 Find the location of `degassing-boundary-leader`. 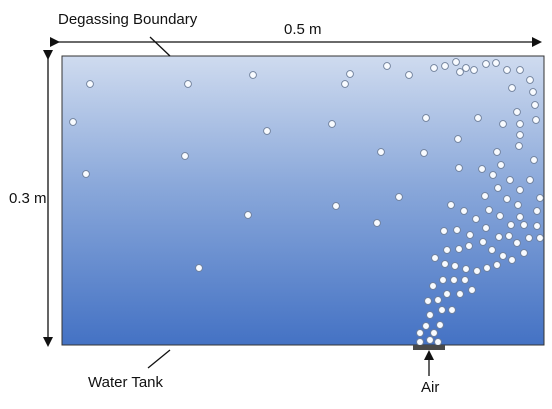

degassing-boundary-leader is located at coordinates (160, 46).